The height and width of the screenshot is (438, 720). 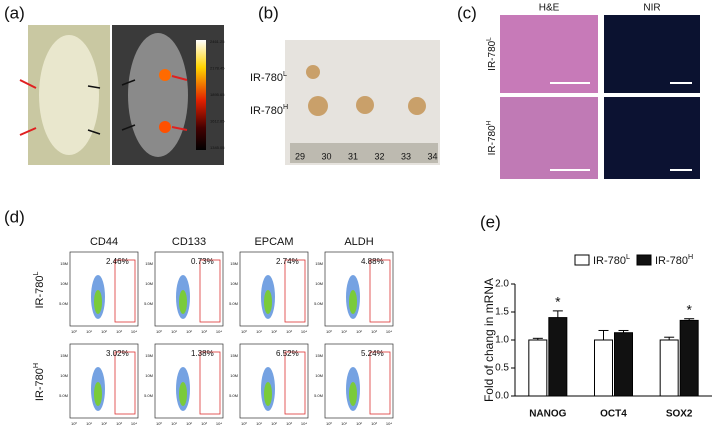 What do you see at coordinates (406, 156) in the screenshot?
I see `ruler-label: 33` at bounding box center [406, 156].